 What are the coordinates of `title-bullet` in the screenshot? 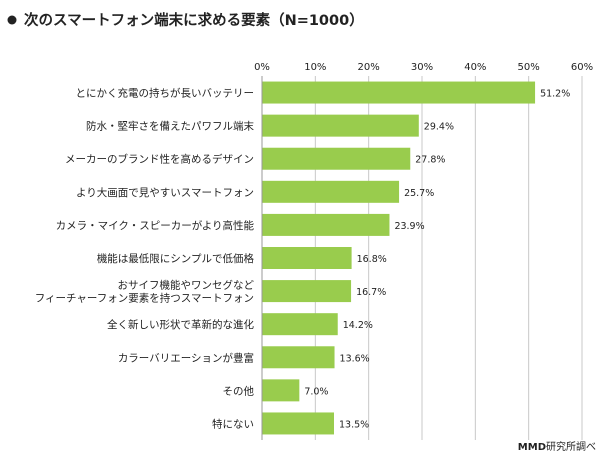 It's located at (12, 20).